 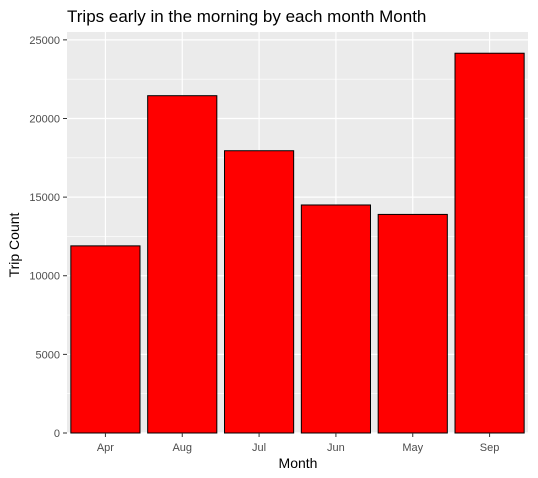 What do you see at coordinates (336, 448) in the screenshot?
I see `x-tick-label: Jun` at bounding box center [336, 448].